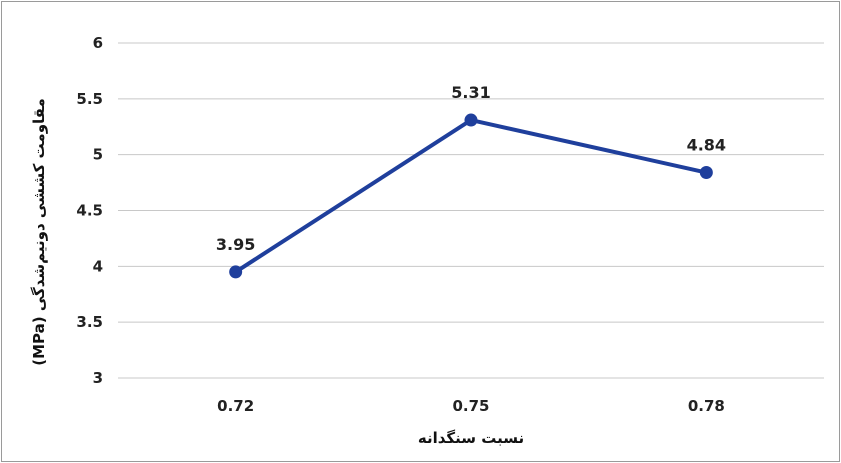 Image resolution: width=841 pixels, height=463 pixels. Describe the element at coordinates (235, 244) in the screenshot. I see `data-label: 3.95` at that location.